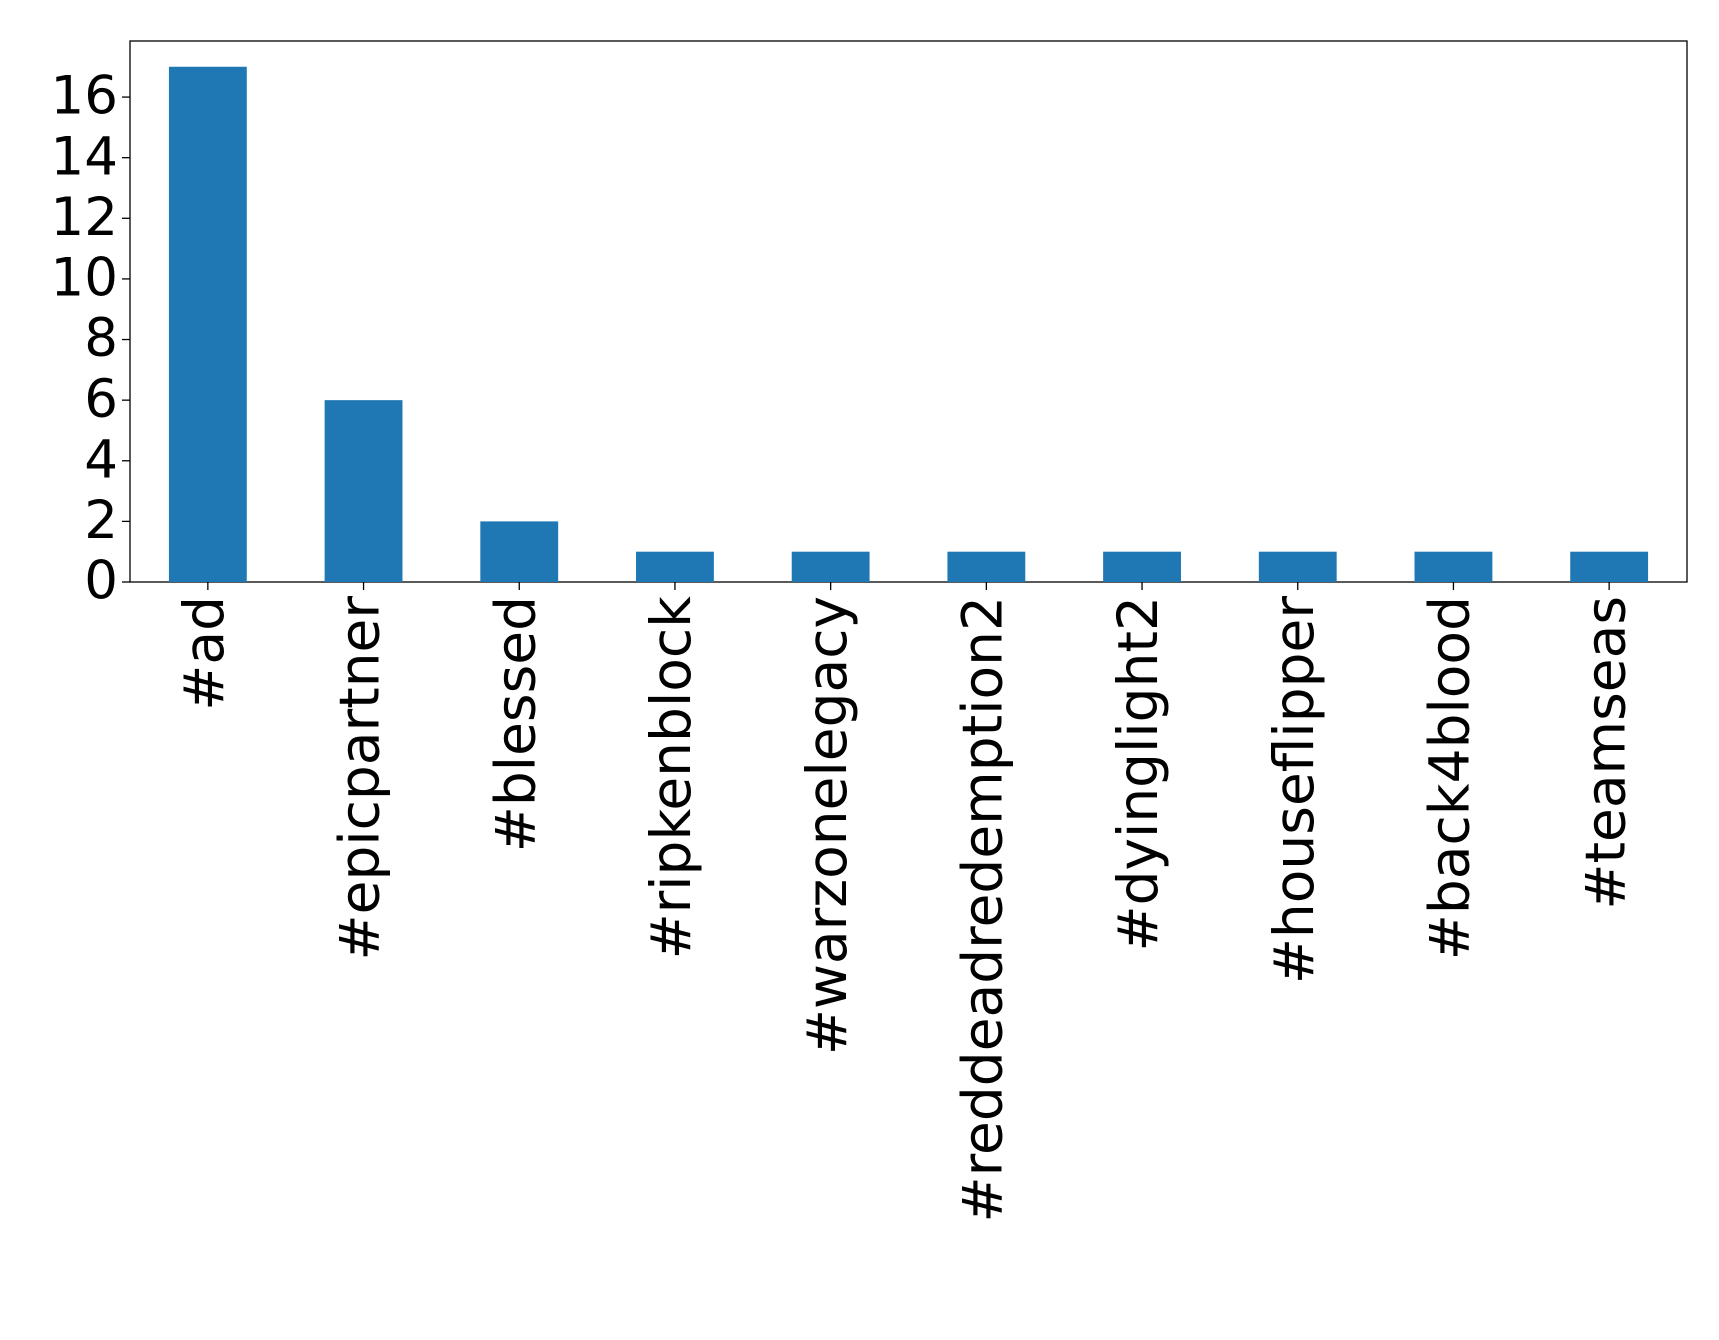 This screenshot has width=1719, height=1340. What do you see at coordinates (84, 96) in the screenshot?
I see `y-tick-label: 16` at bounding box center [84, 96].